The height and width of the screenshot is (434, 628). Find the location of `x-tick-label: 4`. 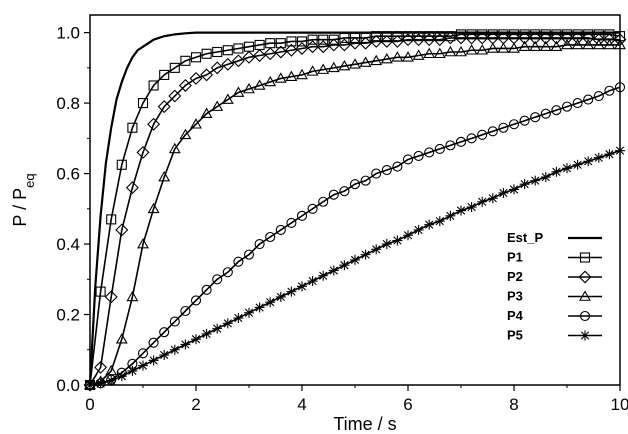

x-tick-label: 4 is located at coordinates (301, 404).